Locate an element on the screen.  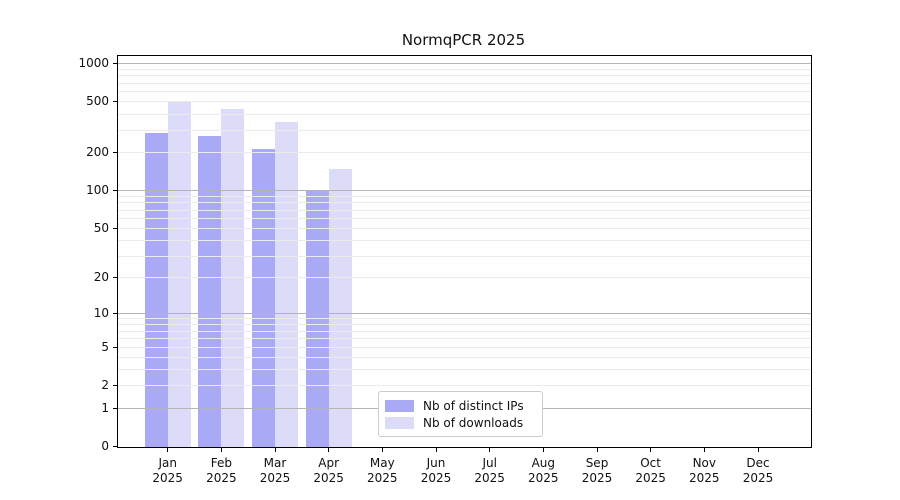
legend-item-distinct-ips: Nb of distinct IPs is located at coordinates (460, 405).